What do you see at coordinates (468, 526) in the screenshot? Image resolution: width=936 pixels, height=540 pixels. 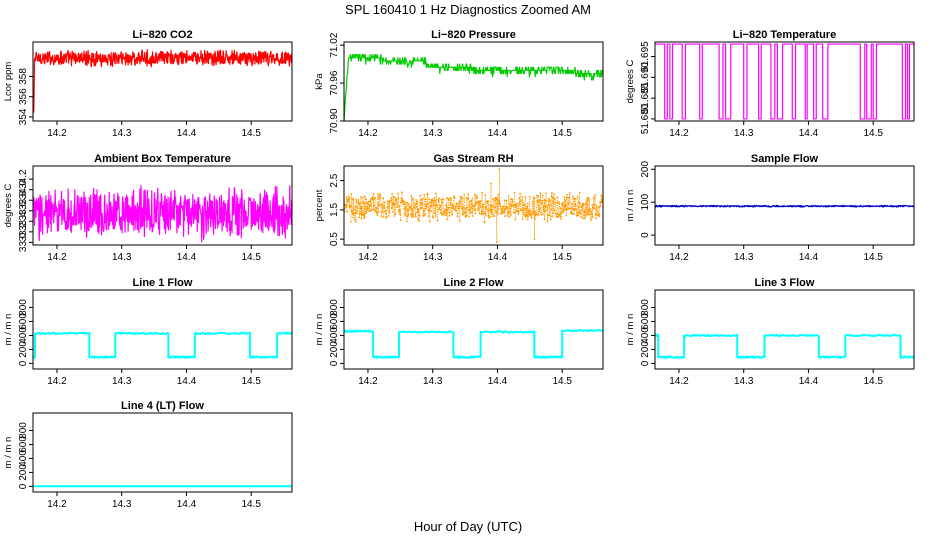 I see `figure-x-axis-label: Hour of Day (UTC)` at bounding box center [468, 526].